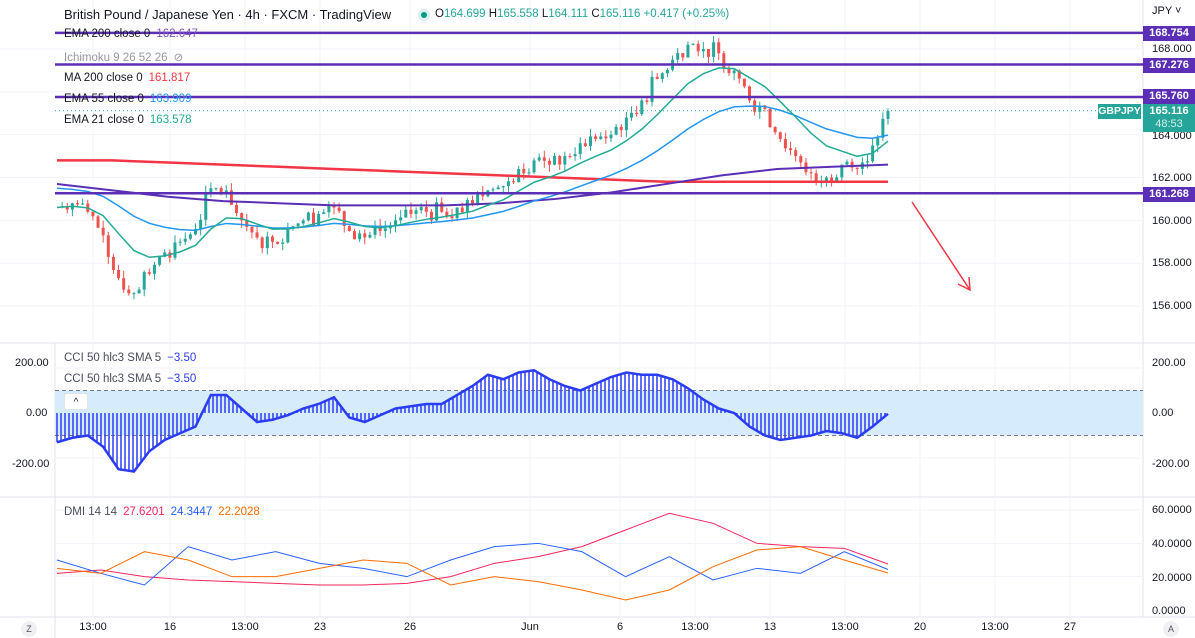 This screenshot has height=638, width=1195. I want to click on cci-tick-left: 0.00, so click(37, 413).